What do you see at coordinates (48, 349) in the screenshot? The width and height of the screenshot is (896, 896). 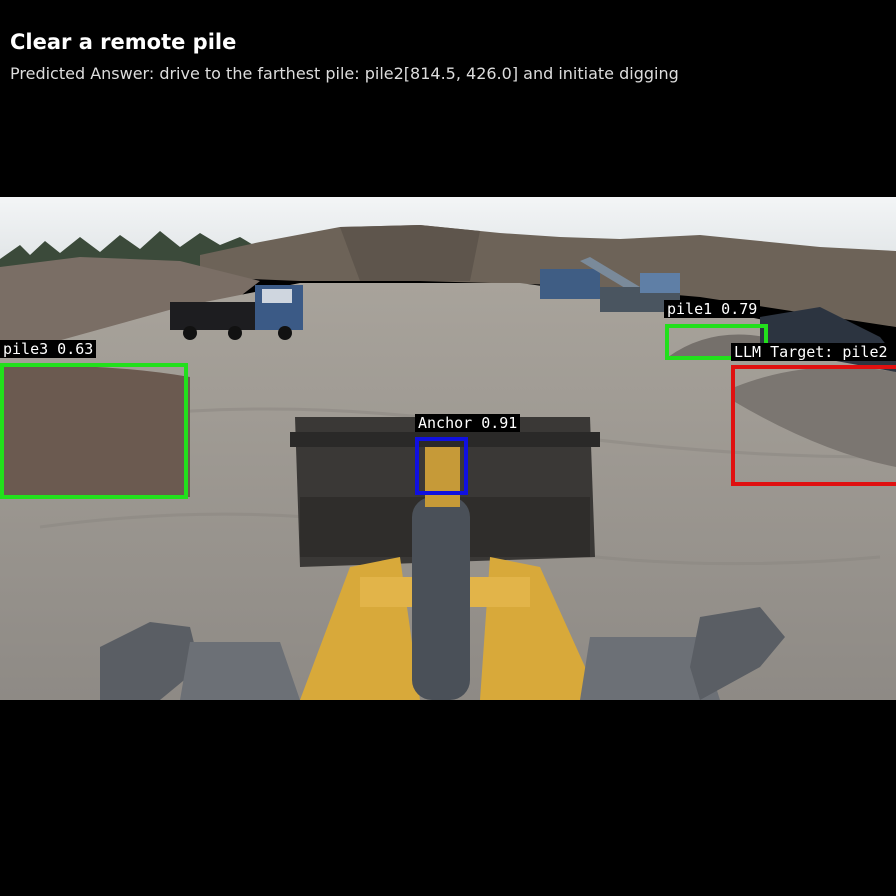 I see `pile3-label: pile3 0.63` at bounding box center [48, 349].